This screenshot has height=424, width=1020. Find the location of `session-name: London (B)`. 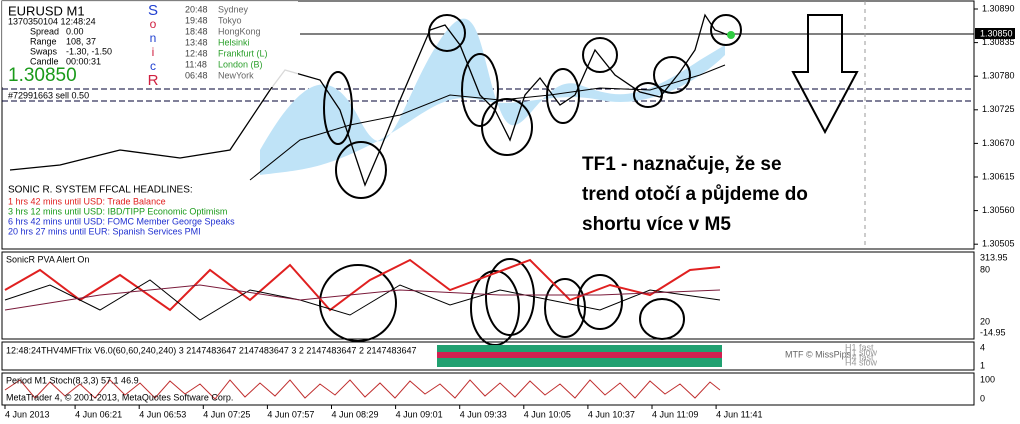

session-name: London (B) is located at coordinates (240, 64).